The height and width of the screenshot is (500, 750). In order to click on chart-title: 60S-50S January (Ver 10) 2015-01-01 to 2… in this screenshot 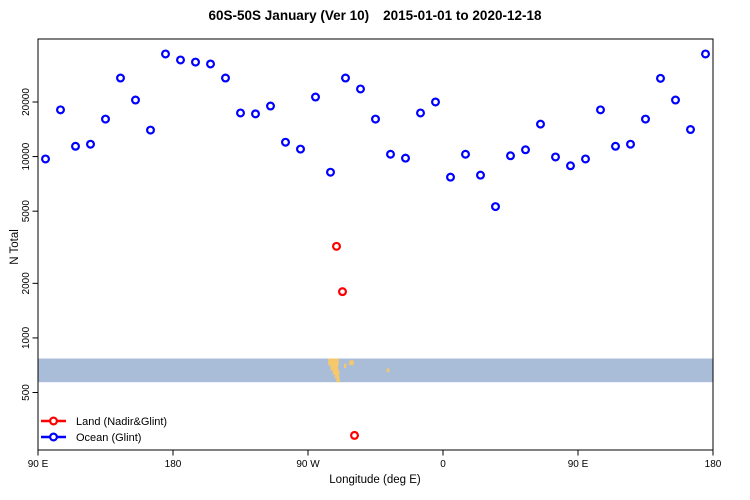, I will do `click(375, 15)`.